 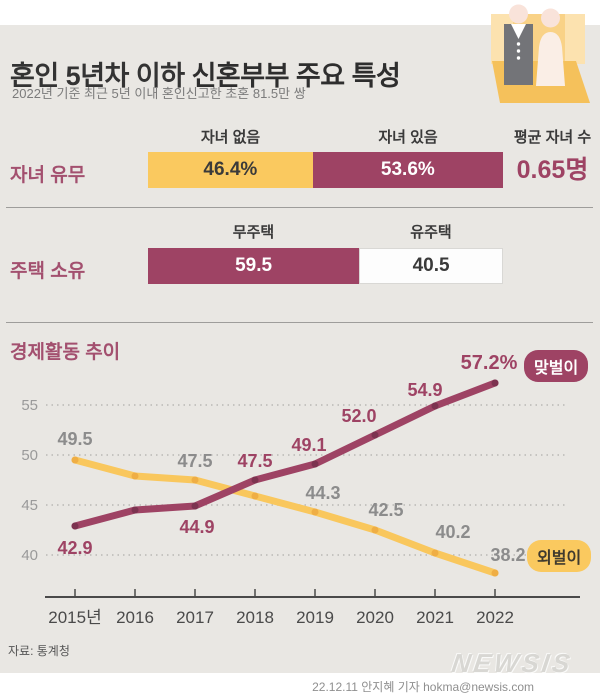 What do you see at coordinates (375, 617) in the screenshot?
I see `svg-text: 2020` at bounding box center [375, 617].